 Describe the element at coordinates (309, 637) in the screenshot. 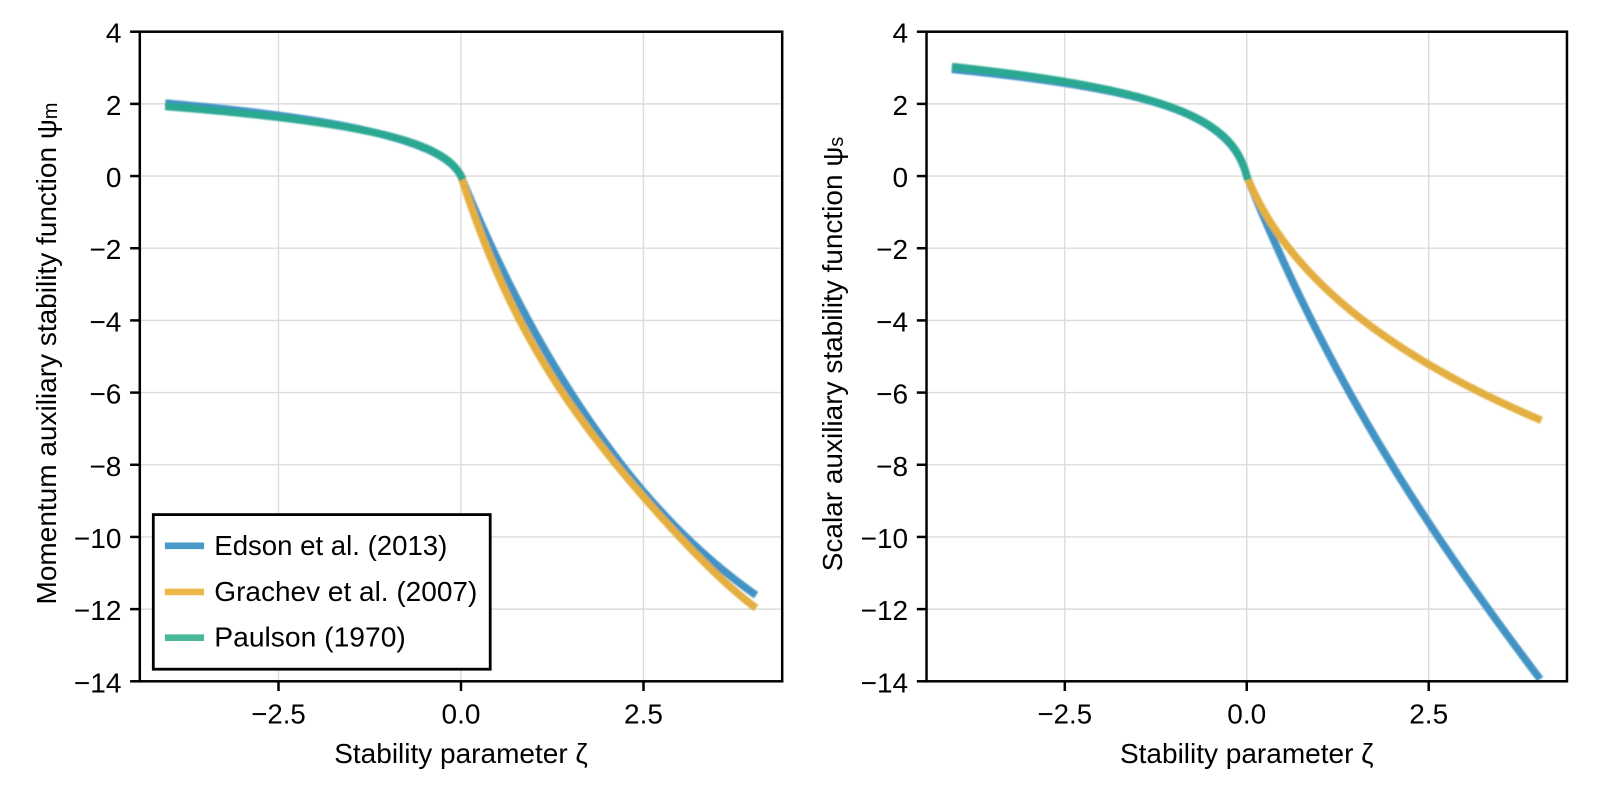

I see `svg-text: Paulson (1970)` at that location.